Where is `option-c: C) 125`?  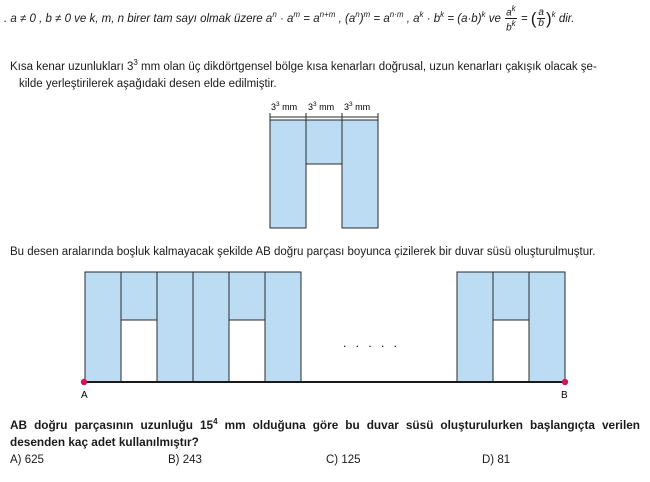 option-c: C) 125 is located at coordinates (343, 460).